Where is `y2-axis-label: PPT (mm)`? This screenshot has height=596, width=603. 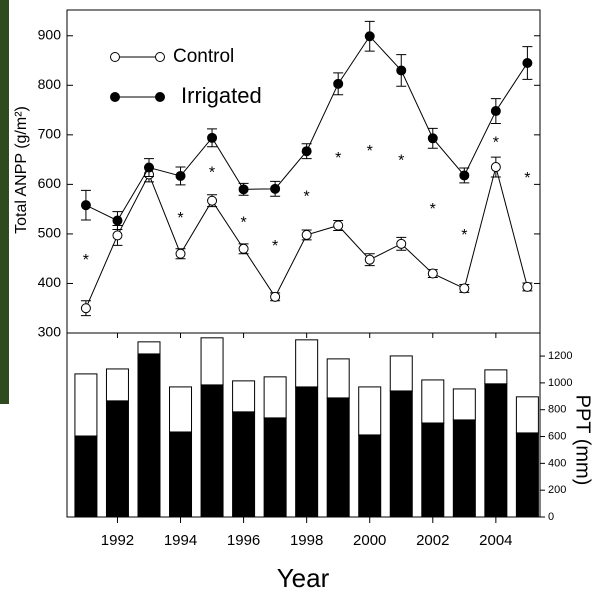
y2-axis-label: PPT (mm) is located at coordinates (583, 440).